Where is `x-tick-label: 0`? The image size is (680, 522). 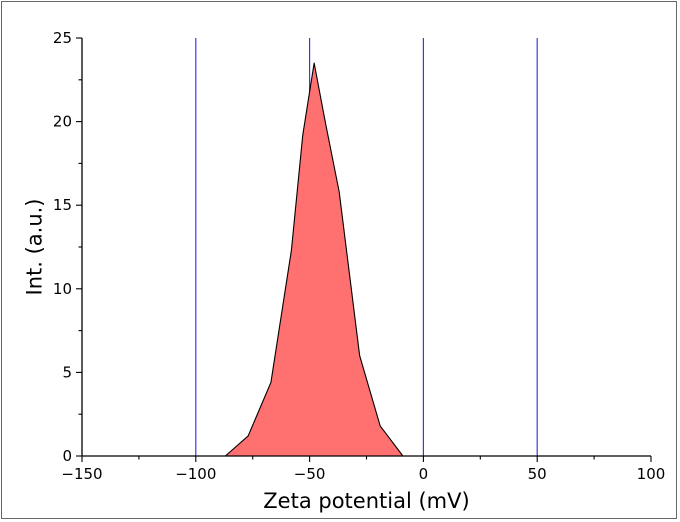
x-tick-label: 0 is located at coordinates (424, 474).